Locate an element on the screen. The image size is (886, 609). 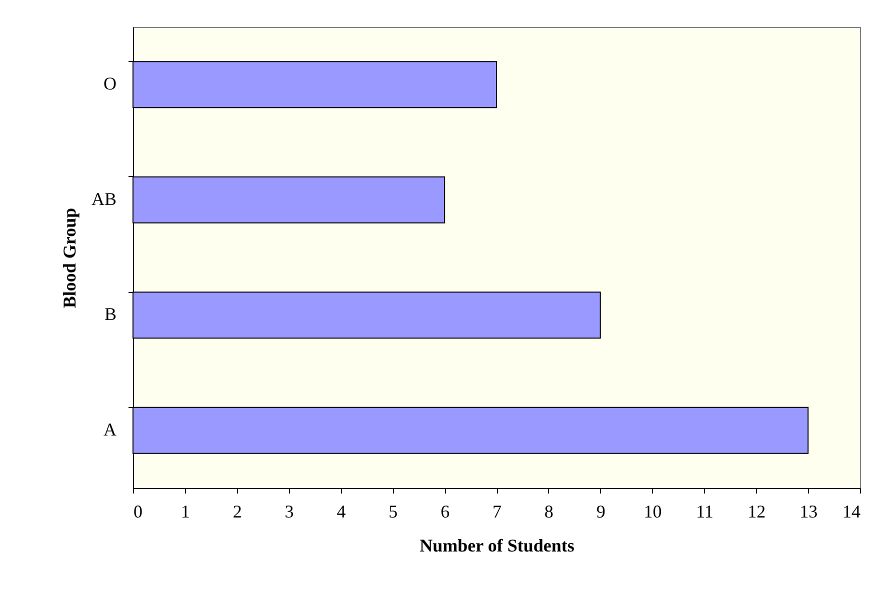
x-tick-label: 9 is located at coordinates (601, 512).